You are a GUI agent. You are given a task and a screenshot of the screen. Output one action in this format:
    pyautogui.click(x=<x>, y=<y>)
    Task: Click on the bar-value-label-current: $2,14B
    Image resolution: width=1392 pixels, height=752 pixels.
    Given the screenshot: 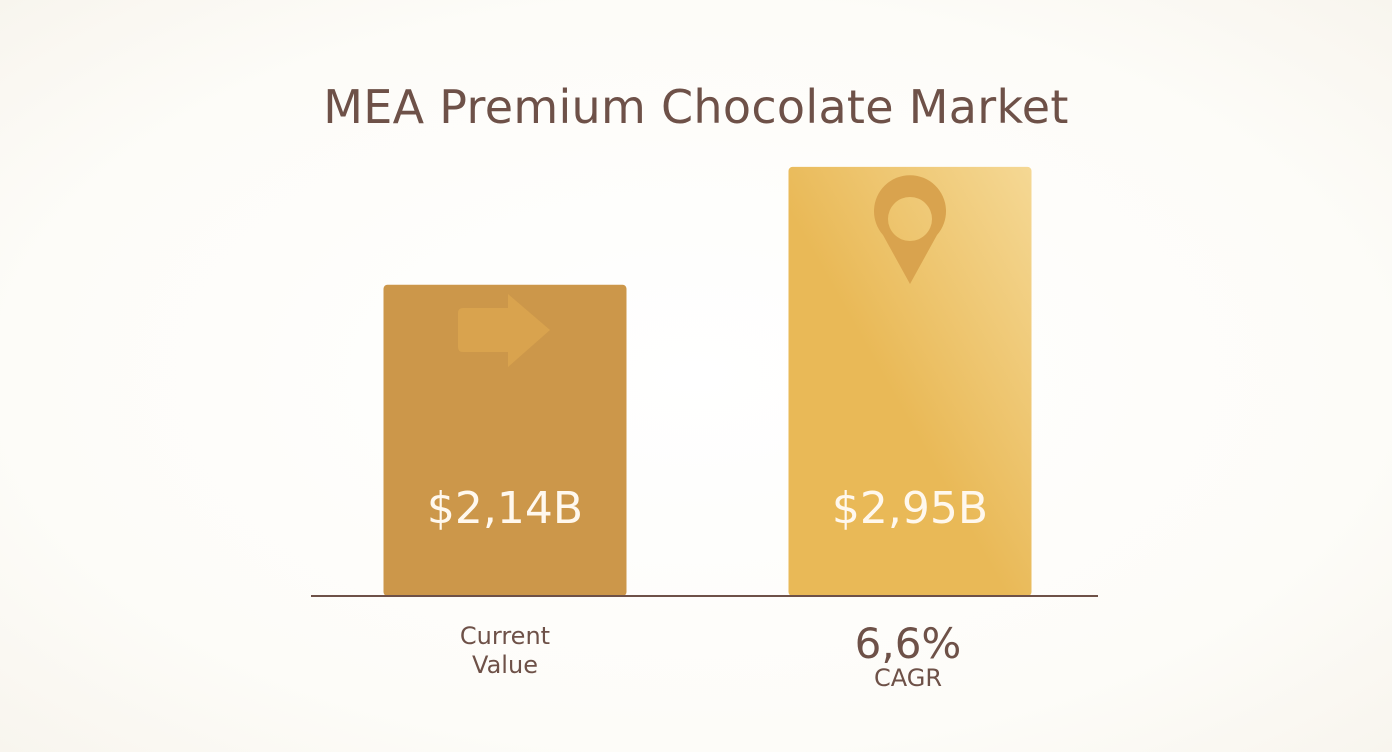 What is the action you would take?
    pyautogui.click(x=505, y=508)
    